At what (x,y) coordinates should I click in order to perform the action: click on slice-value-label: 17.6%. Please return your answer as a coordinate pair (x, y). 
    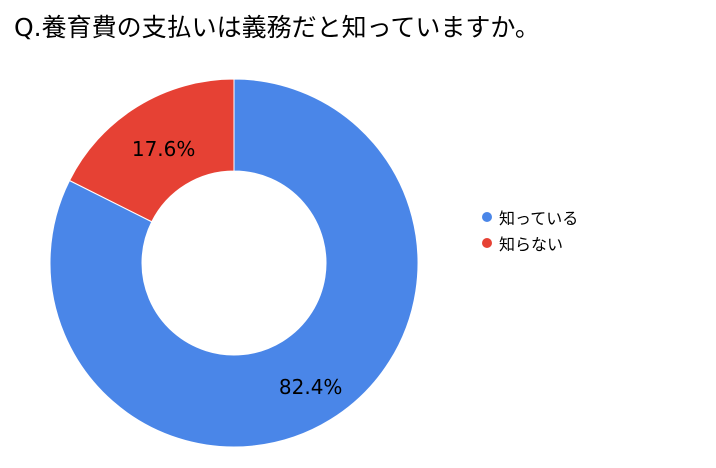
    Looking at the image, I should click on (164, 149).